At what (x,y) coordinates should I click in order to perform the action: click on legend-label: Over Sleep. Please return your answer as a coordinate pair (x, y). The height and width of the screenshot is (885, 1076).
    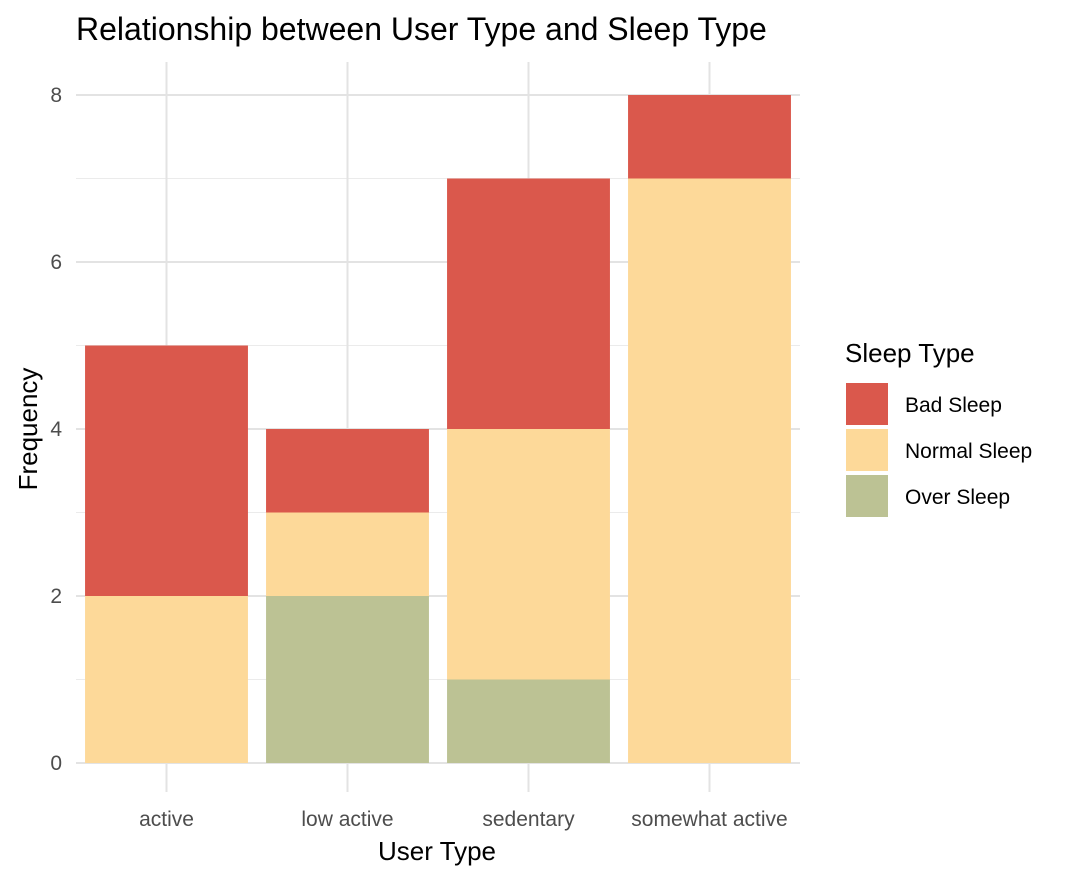
    Looking at the image, I should click on (957, 497).